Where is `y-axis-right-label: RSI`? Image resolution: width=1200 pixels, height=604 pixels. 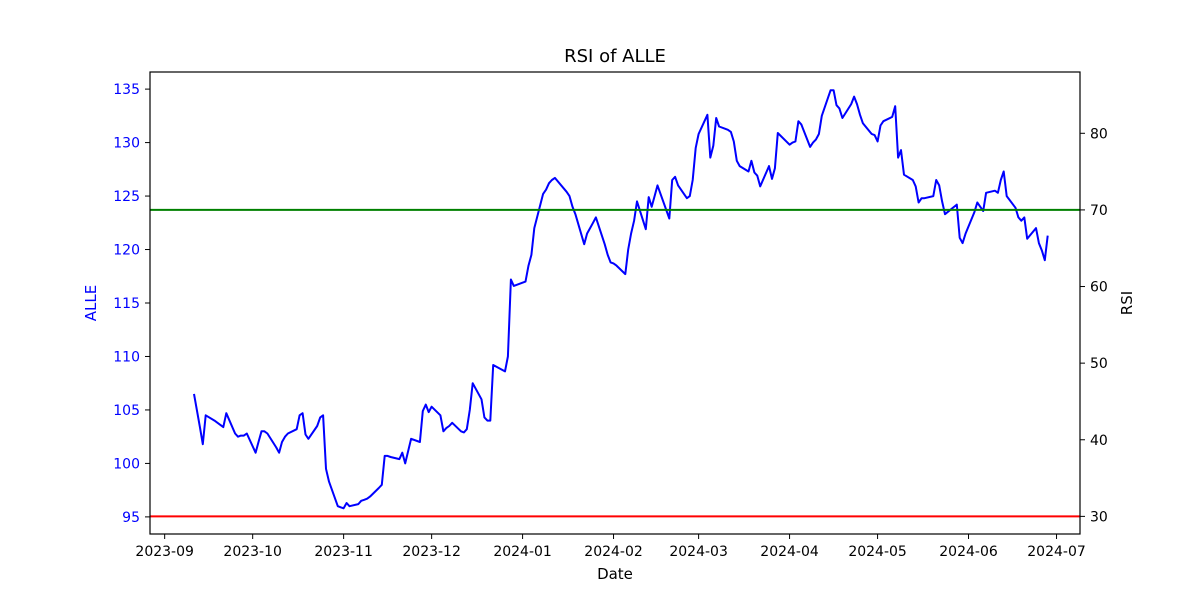
y-axis-right-label: RSI is located at coordinates (1127, 303).